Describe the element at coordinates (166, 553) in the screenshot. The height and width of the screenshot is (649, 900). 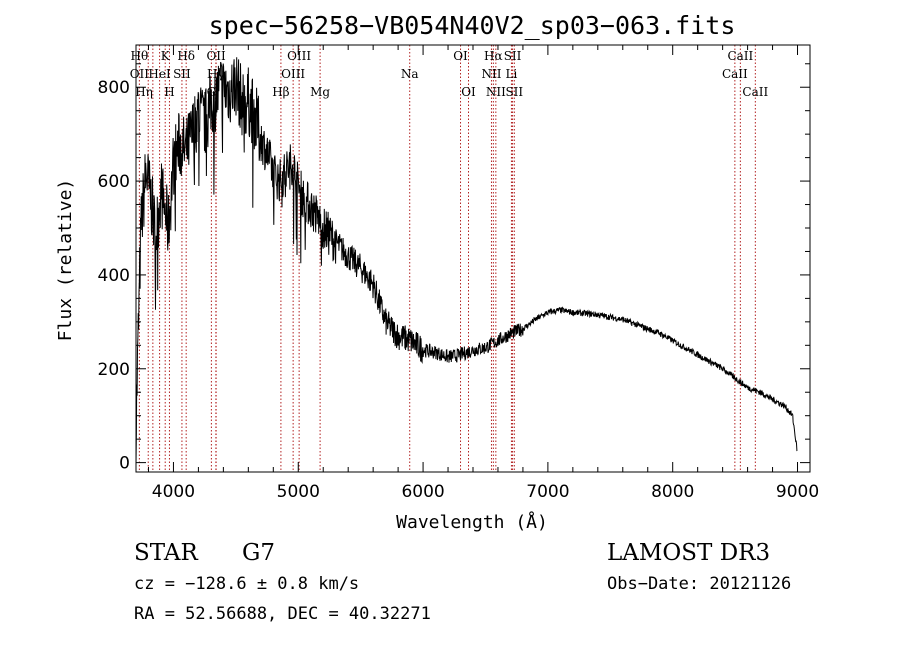
I see `object-class: STAR` at that location.